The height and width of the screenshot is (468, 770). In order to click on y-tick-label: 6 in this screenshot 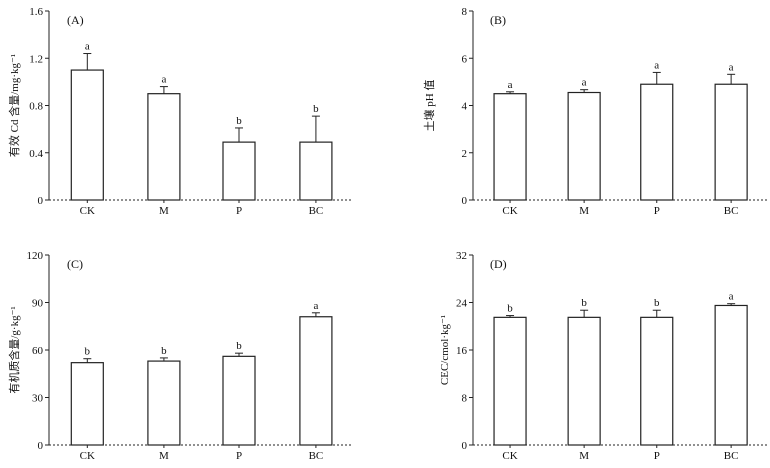, I will do `click(465, 59)`.